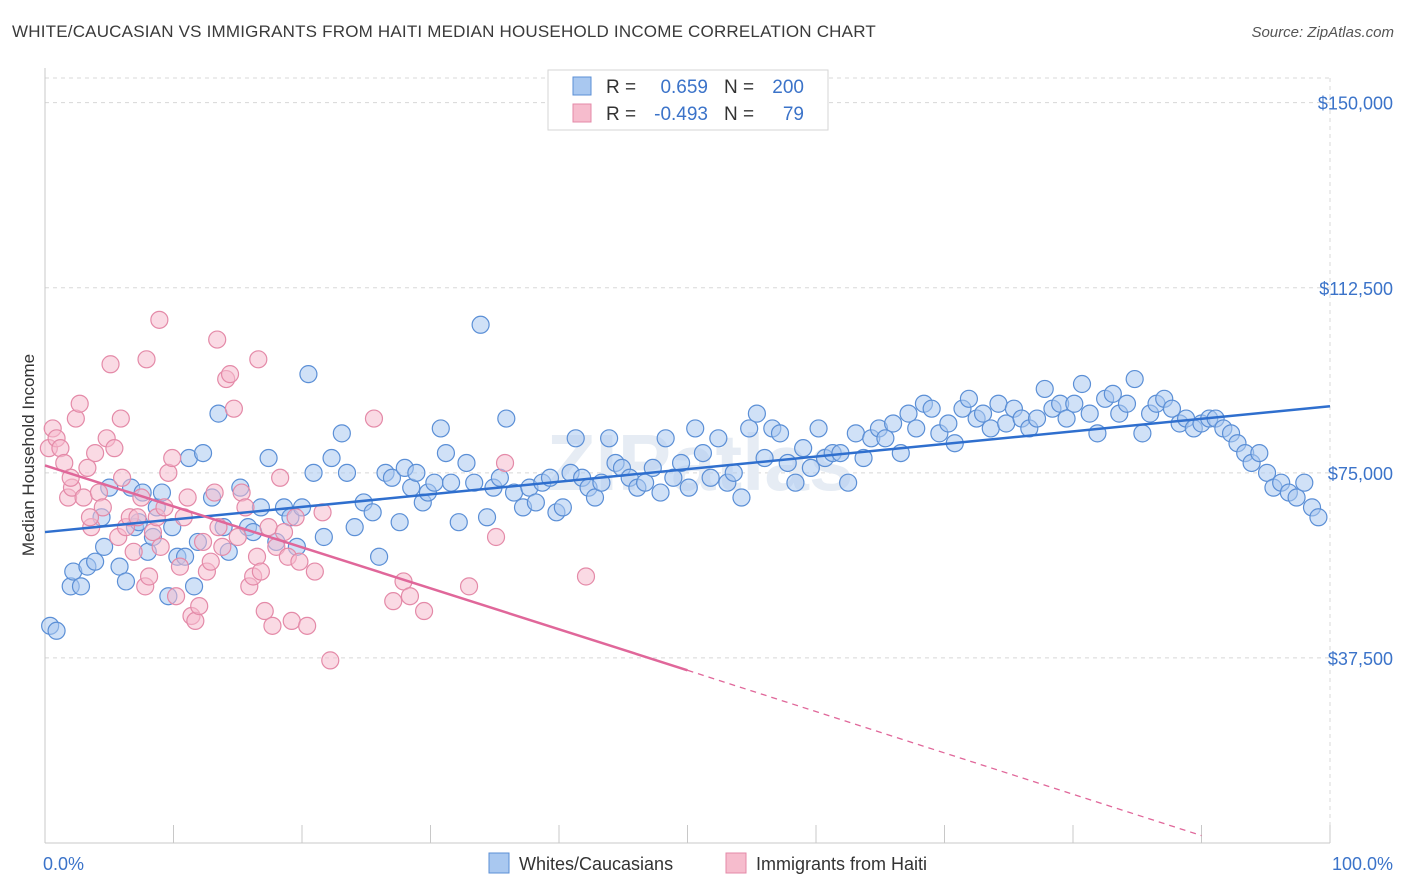 The image size is (1406, 892). What do you see at coordinates (621, 87) in the screenshot?
I see `legend-white-r-label: R =` at bounding box center [621, 87].